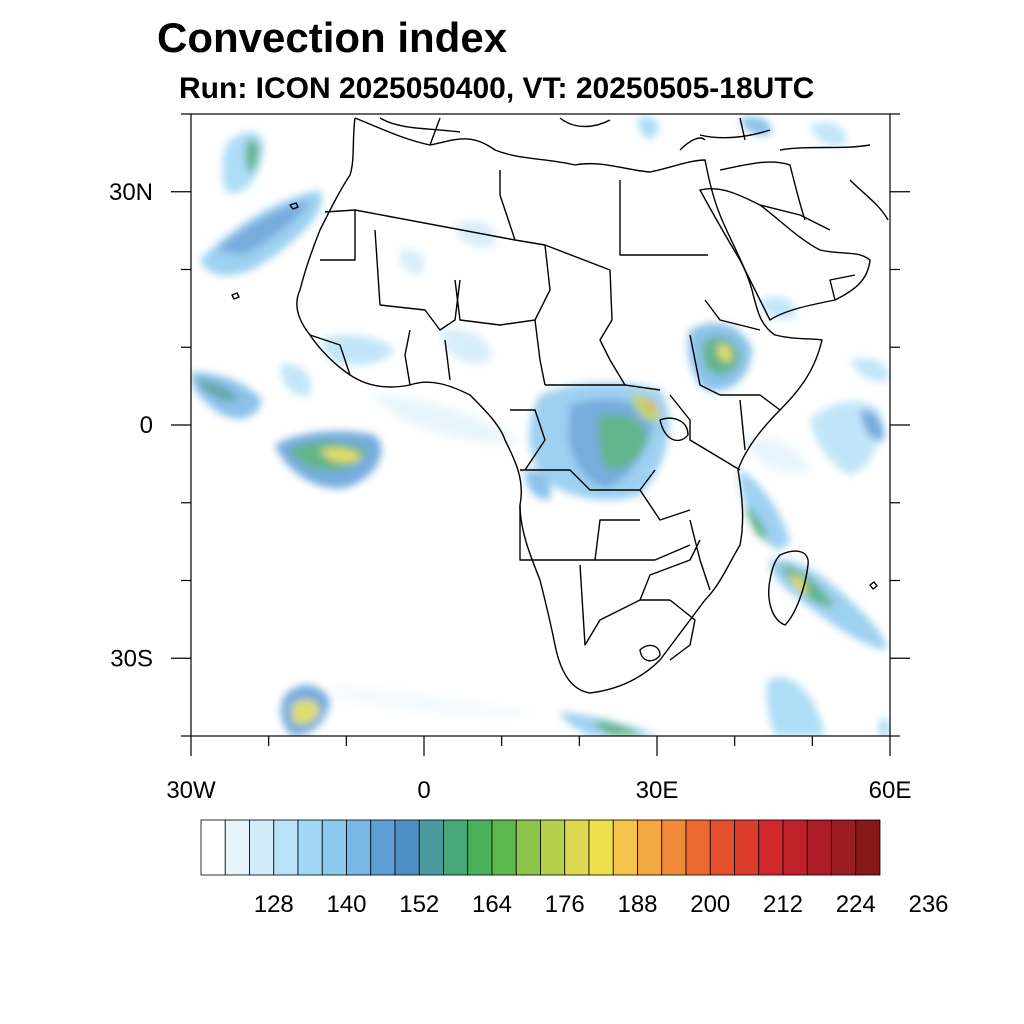 This screenshot has height=1024, width=1024. I want to click on colorbar-label: 200, so click(710, 904).